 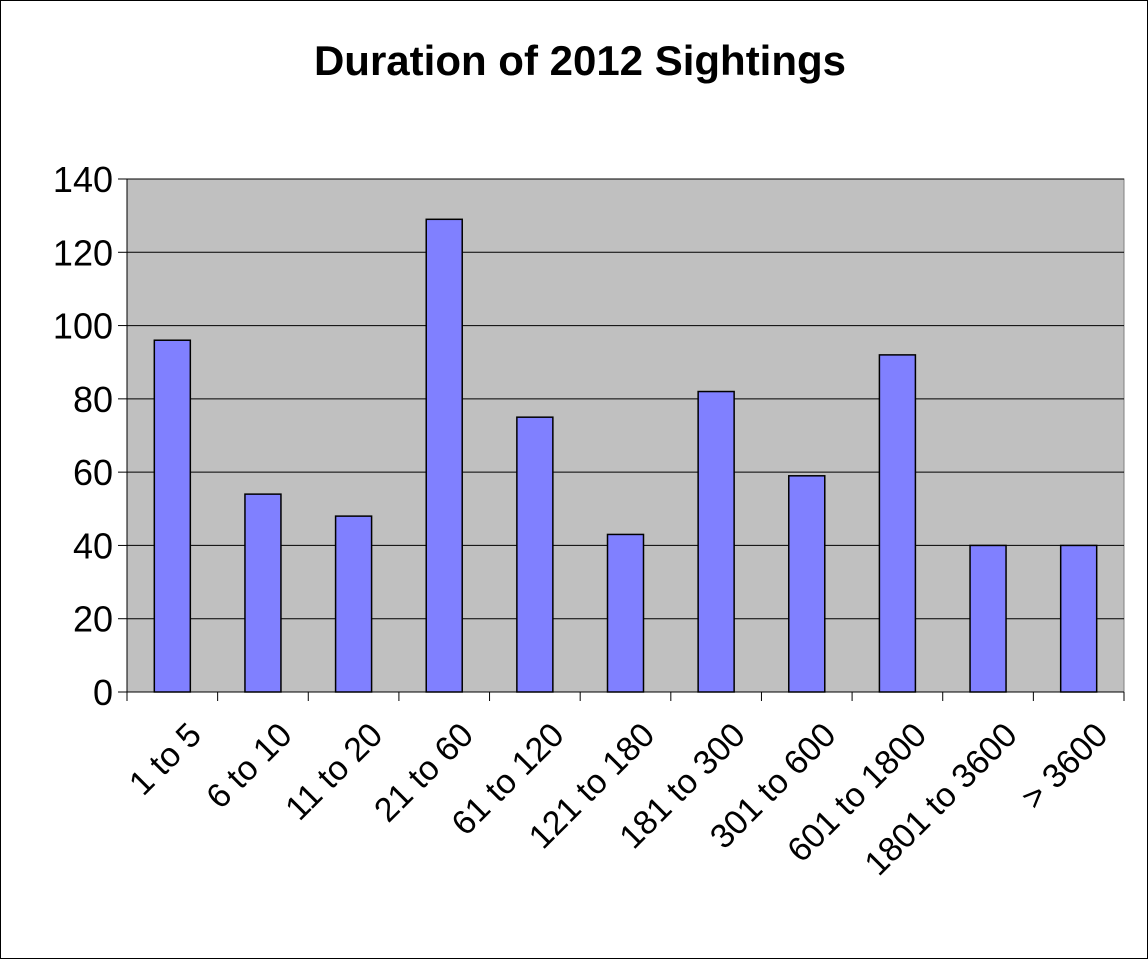 What do you see at coordinates (90, 436) in the screenshot?
I see `y-axis-ticks: 0 20 40 60 80 100 120 140` at bounding box center [90, 436].